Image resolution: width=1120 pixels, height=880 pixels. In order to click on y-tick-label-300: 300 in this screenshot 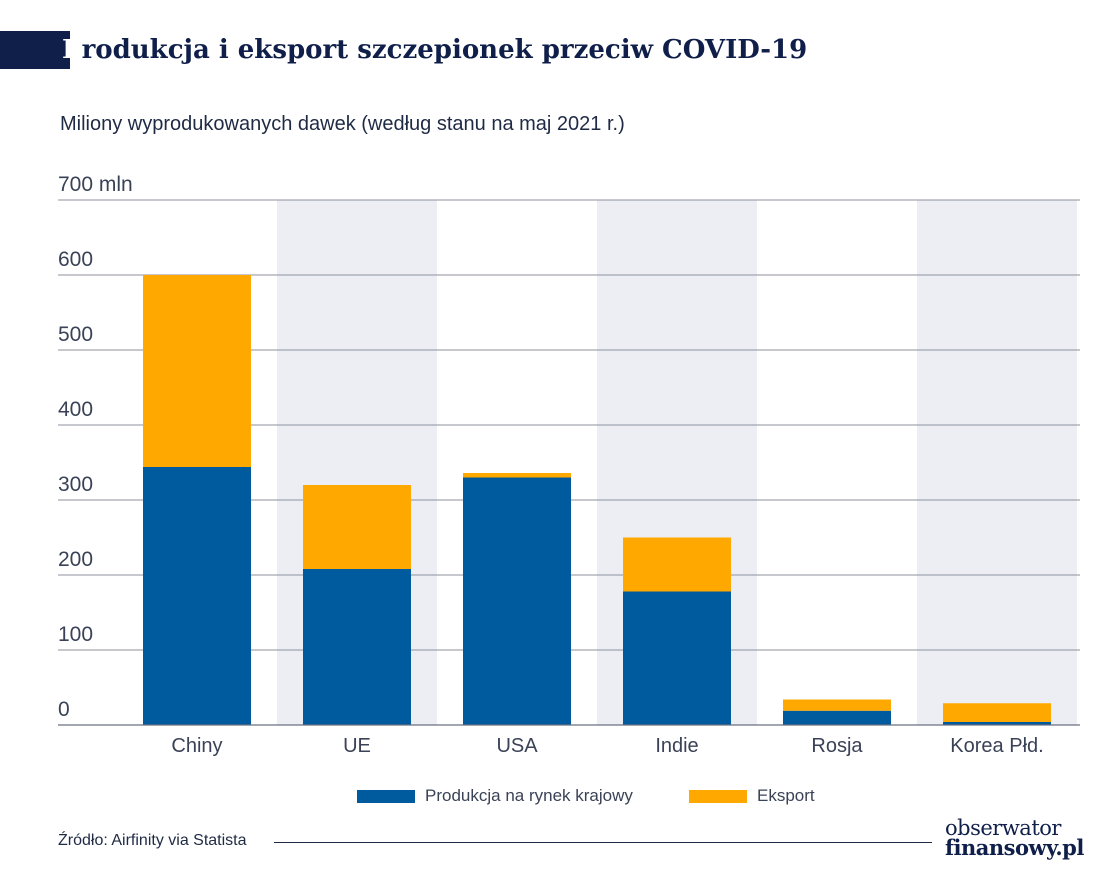, I will do `click(75, 484)`.